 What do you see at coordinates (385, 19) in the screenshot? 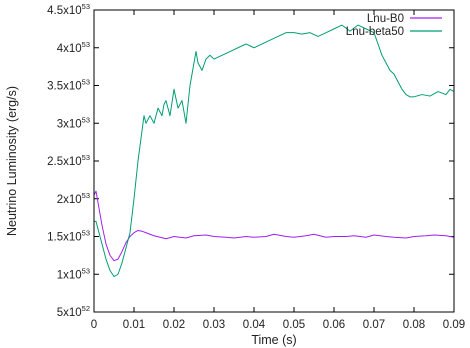
I see `legend-label: Lnu-B0` at bounding box center [385, 19].